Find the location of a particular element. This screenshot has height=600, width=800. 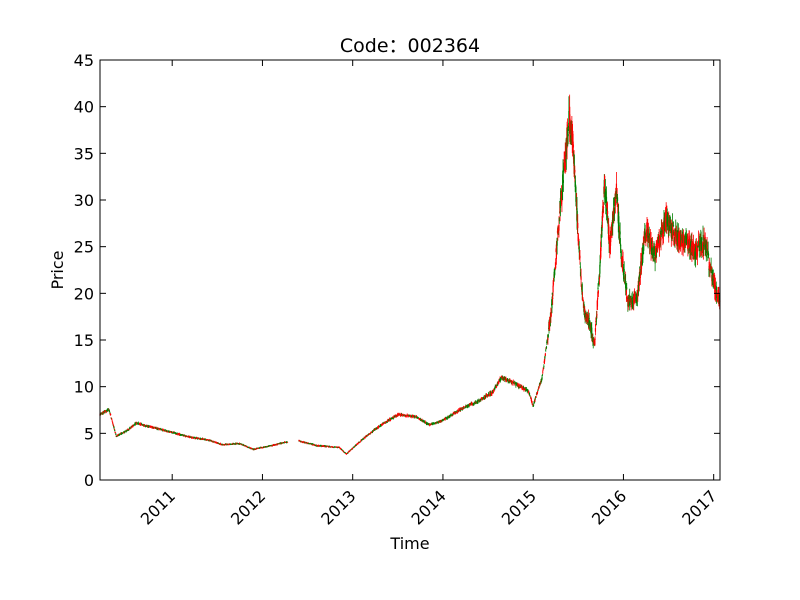

y-tick-label: 45 is located at coordinates (84, 60).